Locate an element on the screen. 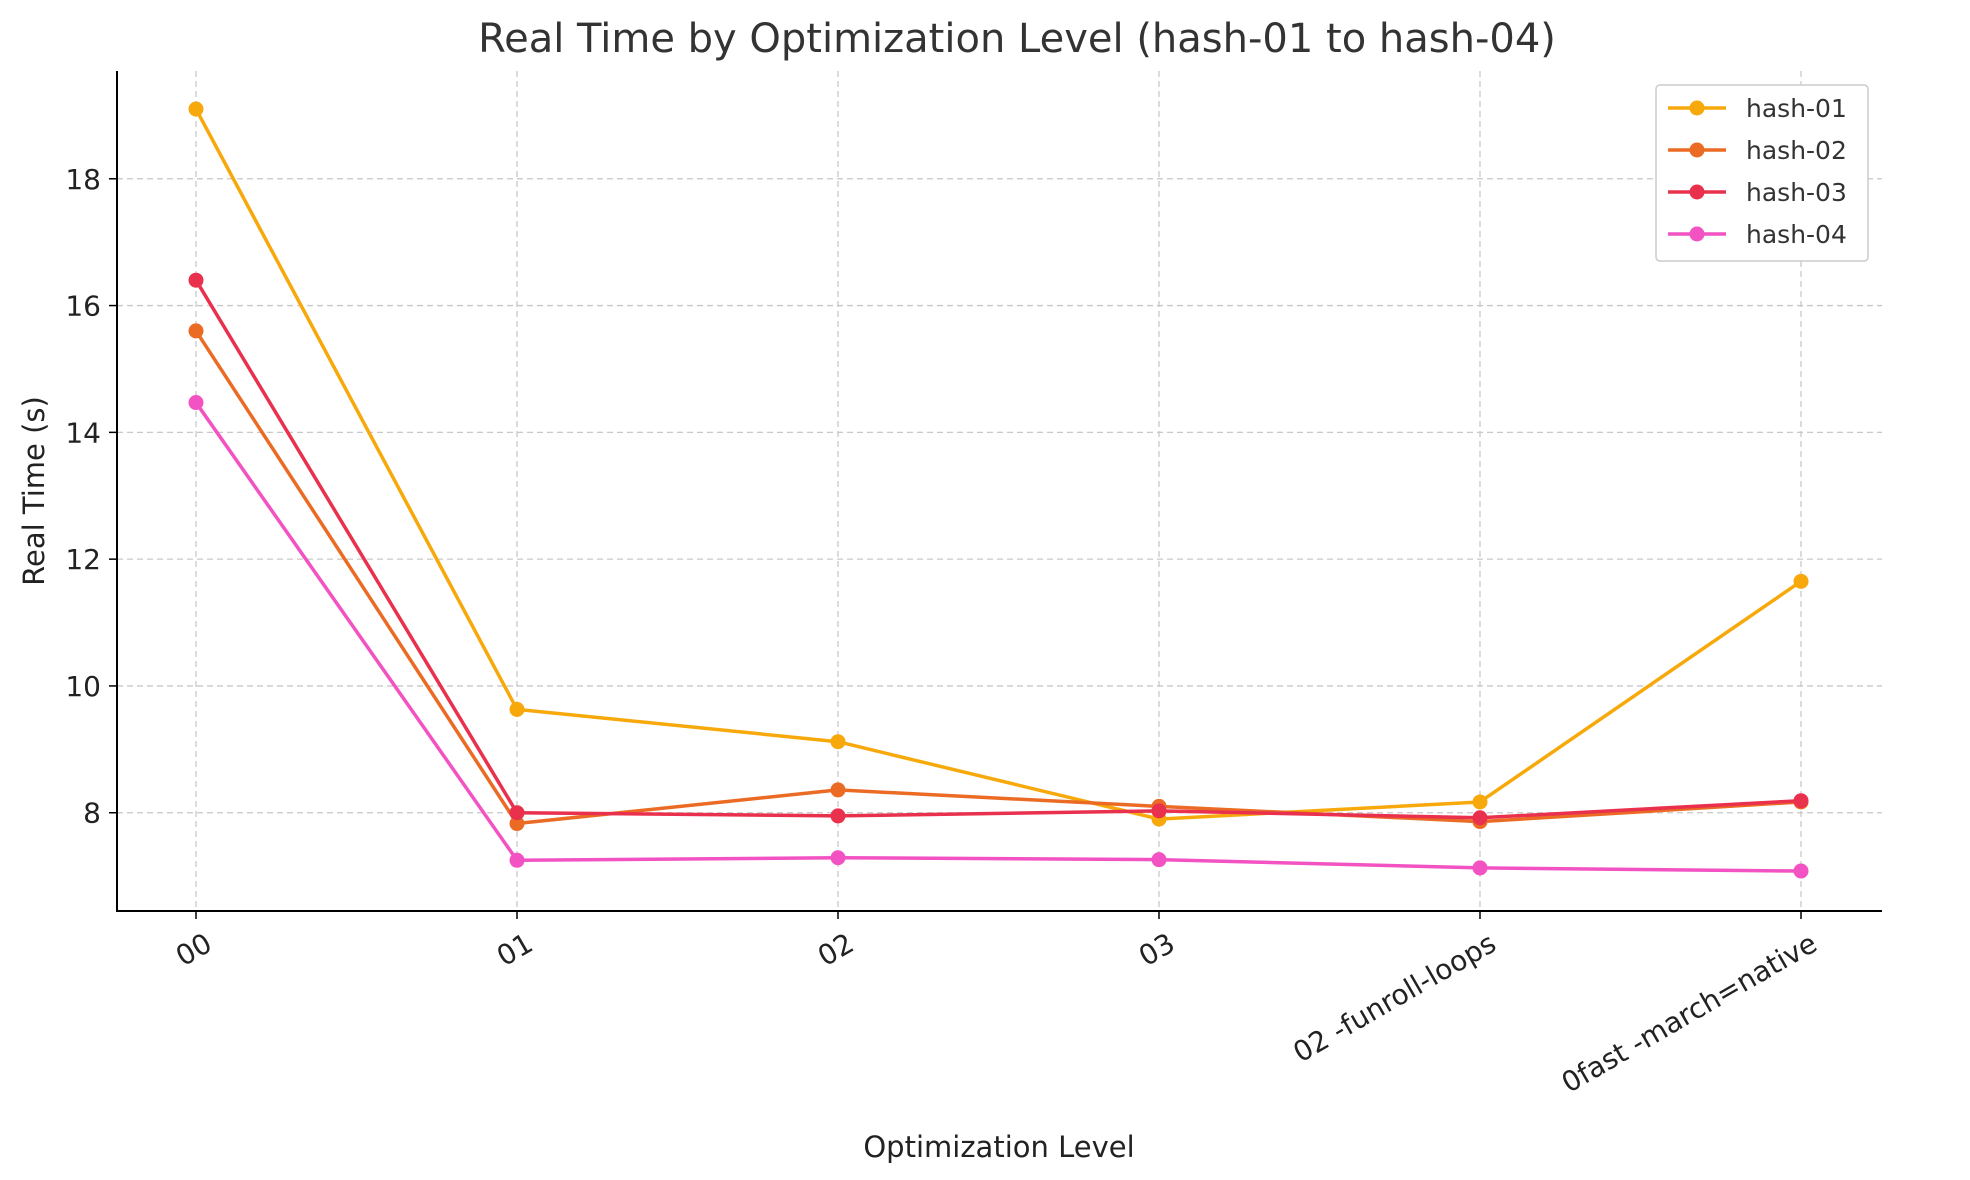 This screenshot has height=1180, width=1970. legend-box is located at coordinates (1762, 173).